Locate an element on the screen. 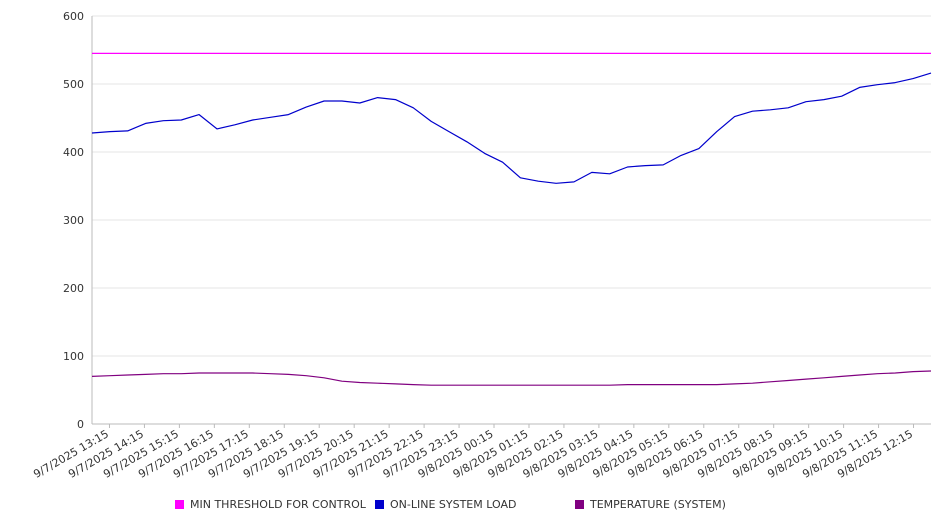 This screenshot has width=946, height=526. y-tick-labels: 0 100 200 300 400 500 600 is located at coordinates (73, 220).